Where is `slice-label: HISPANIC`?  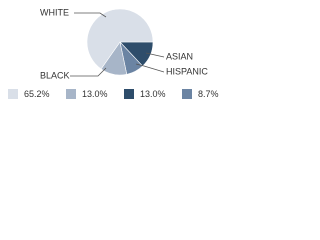 slice-label: HISPANIC is located at coordinates (187, 71).